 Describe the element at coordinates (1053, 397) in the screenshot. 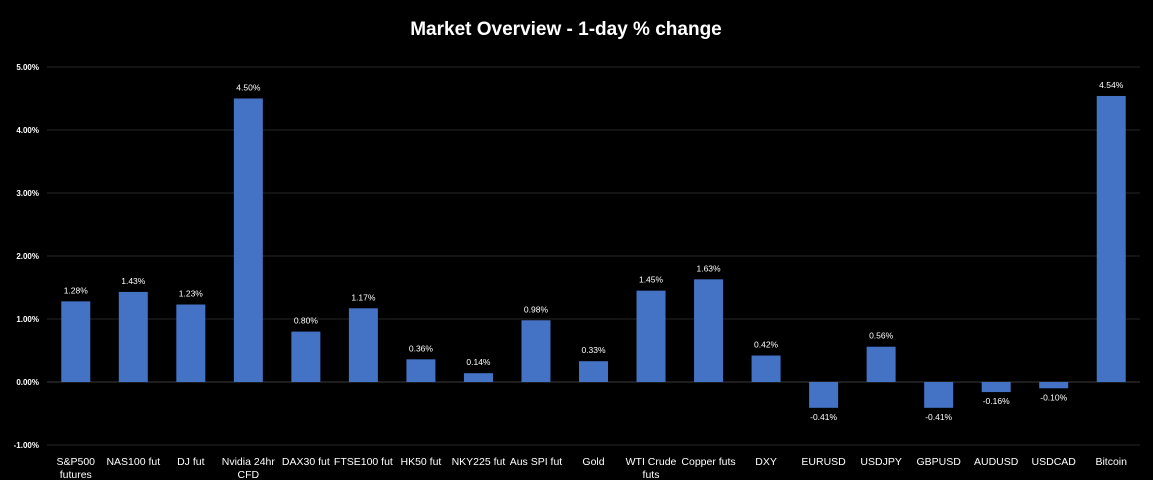

I see `data-label: -0.10%` at that location.